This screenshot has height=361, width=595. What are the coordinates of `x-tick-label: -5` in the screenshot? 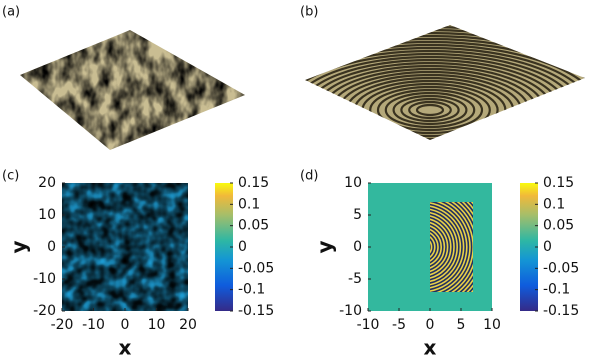 It's located at (399, 325).